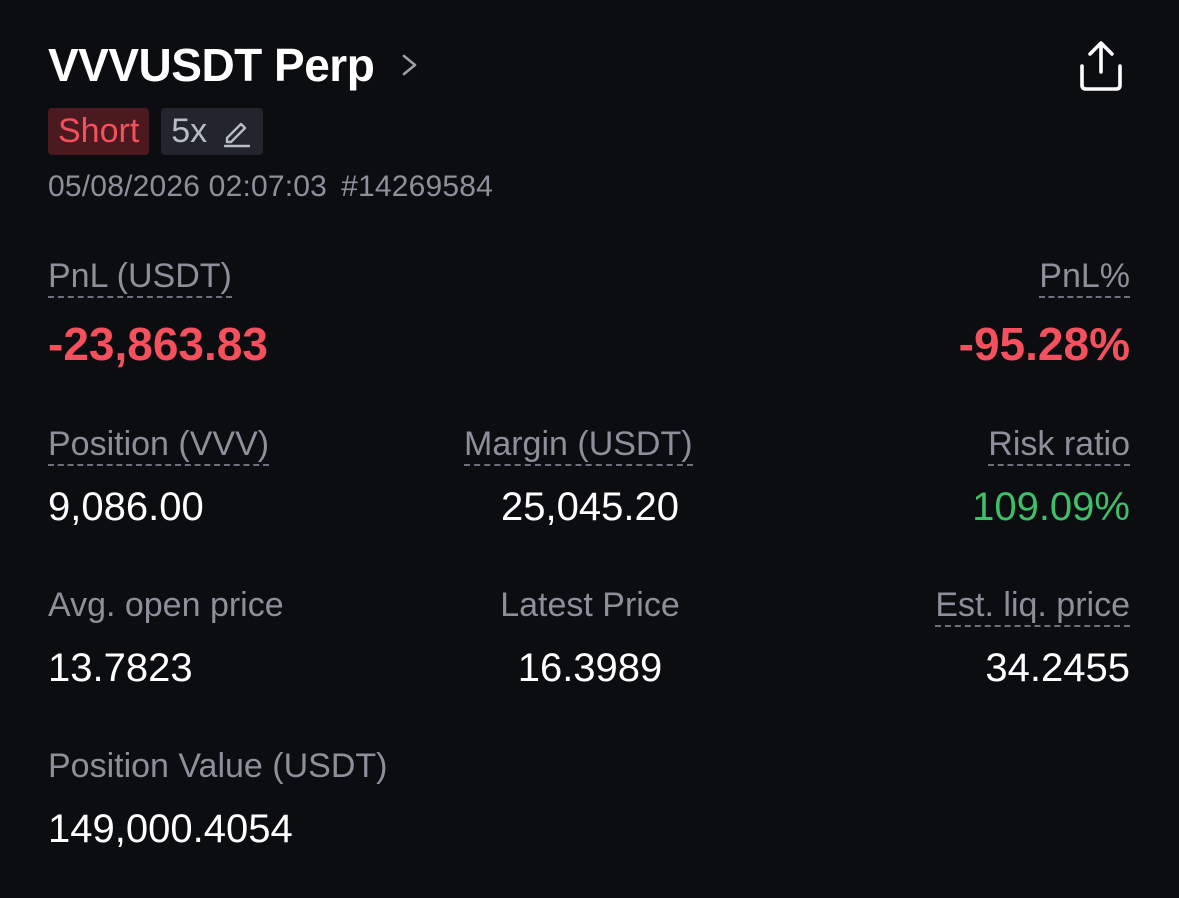 Image resolution: width=1179 pixels, height=898 pixels. Describe the element at coordinates (1057, 668) in the screenshot. I see `liq-price-value: 34.2455` at that location.